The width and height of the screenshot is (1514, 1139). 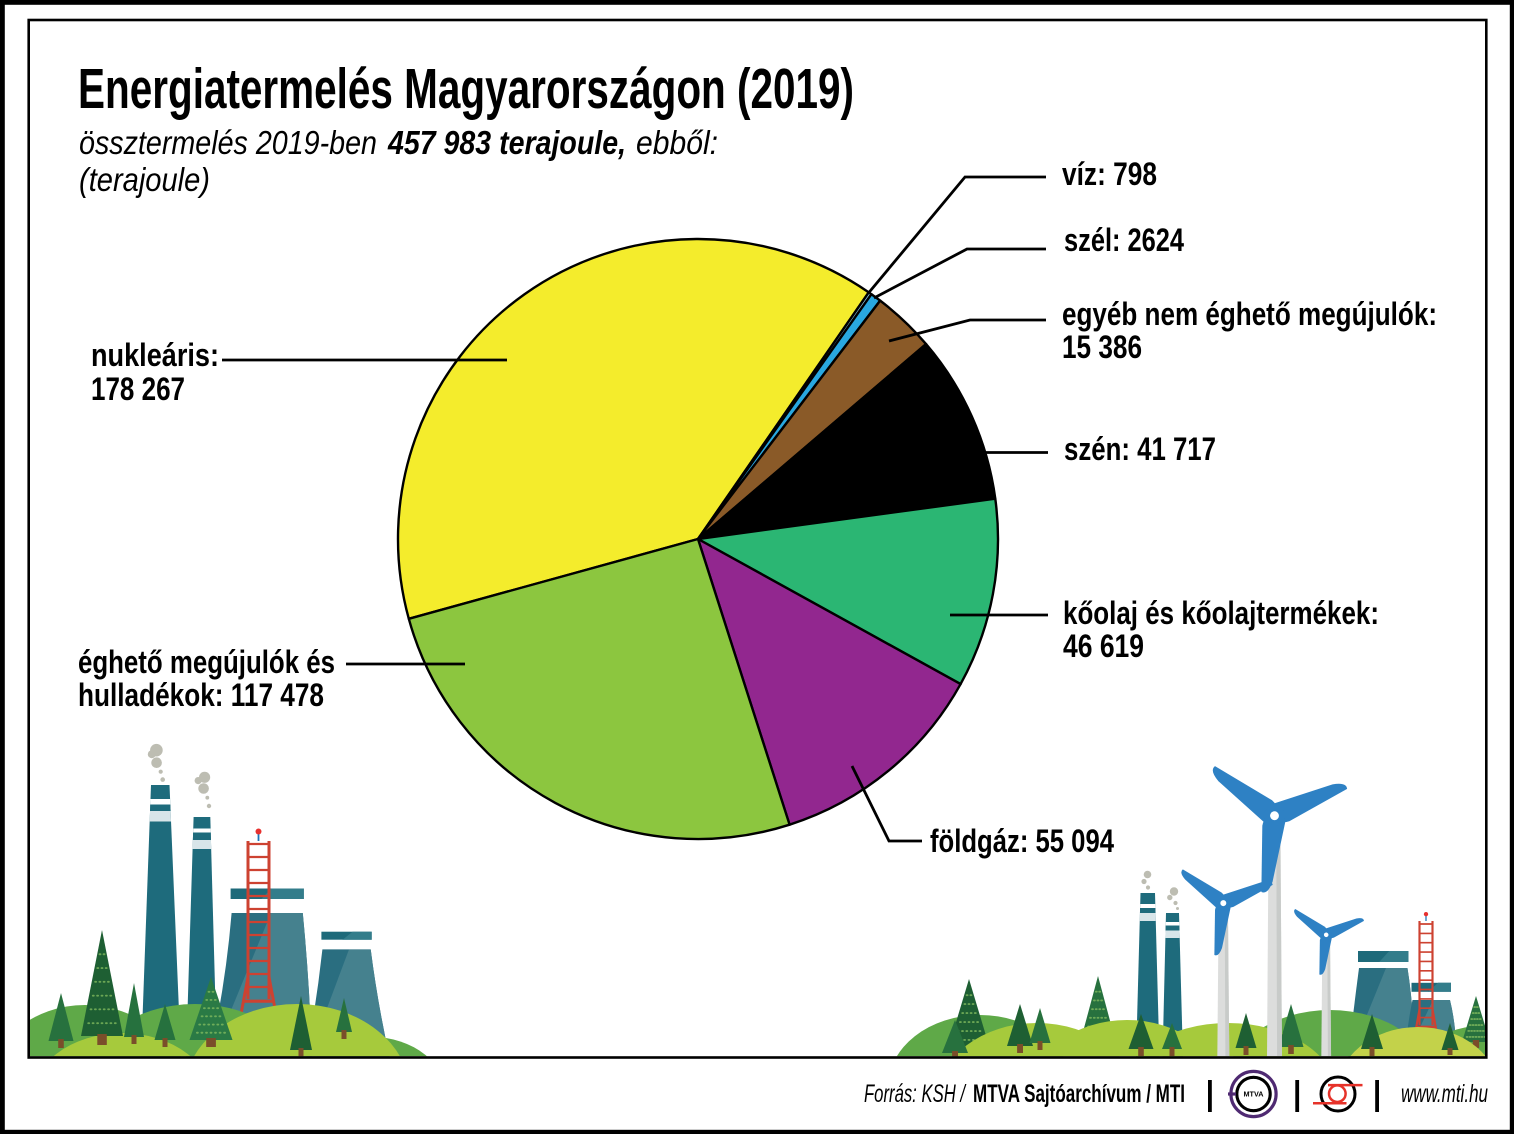 What do you see at coordinates (1254, 1095) in the screenshot?
I see `svg-text: MTVA` at bounding box center [1254, 1095].